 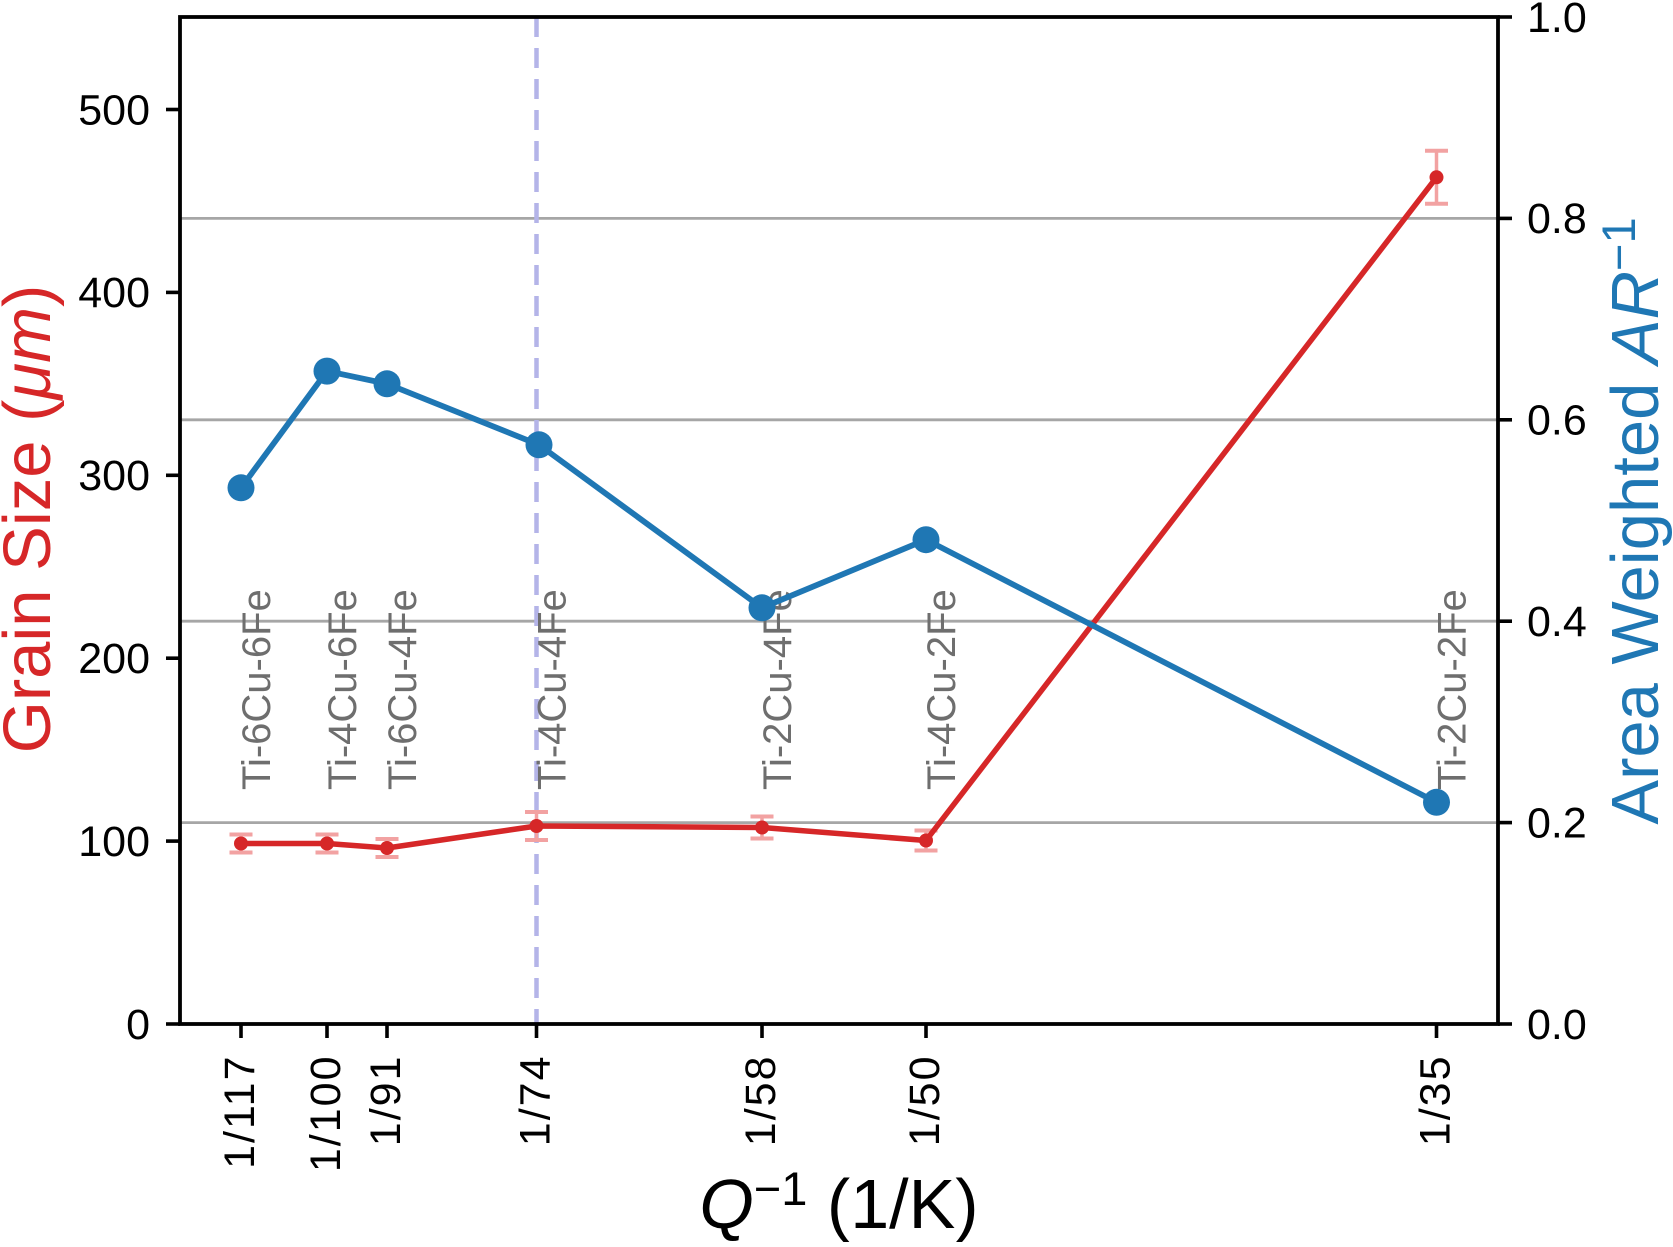 What do you see at coordinates (240, 1112) in the screenshot?
I see `svg-text: 1/117` at bounding box center [240, 1112].